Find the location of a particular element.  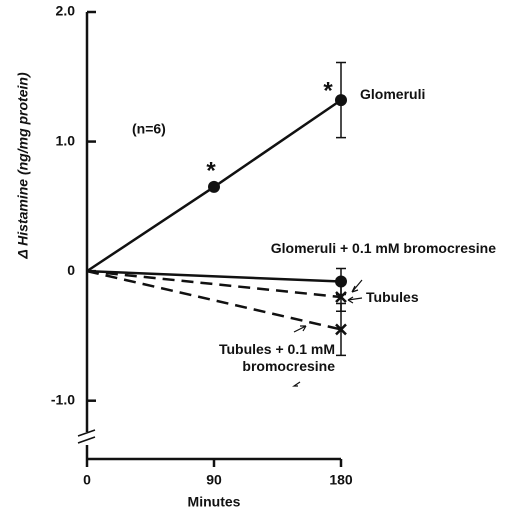

x-tick-label: 0 is located at coordinates (87, 480).